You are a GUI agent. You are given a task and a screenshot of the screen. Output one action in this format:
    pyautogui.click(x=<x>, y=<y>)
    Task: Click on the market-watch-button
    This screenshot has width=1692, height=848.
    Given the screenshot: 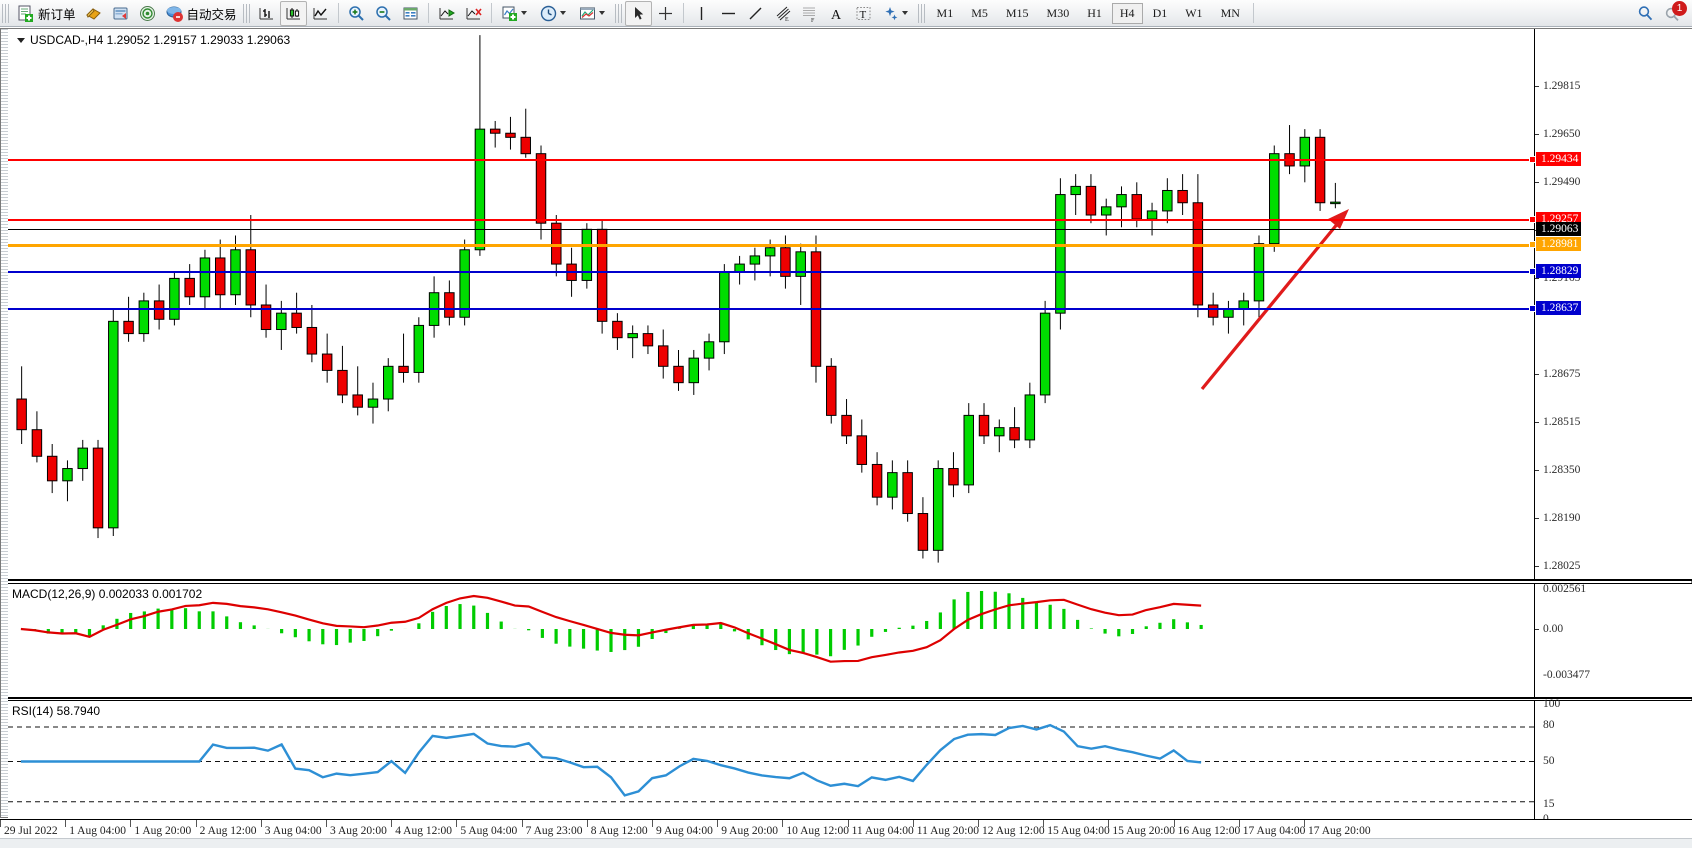 What is the action you would take?
    pyautogui.click(x=147, y=13)
    